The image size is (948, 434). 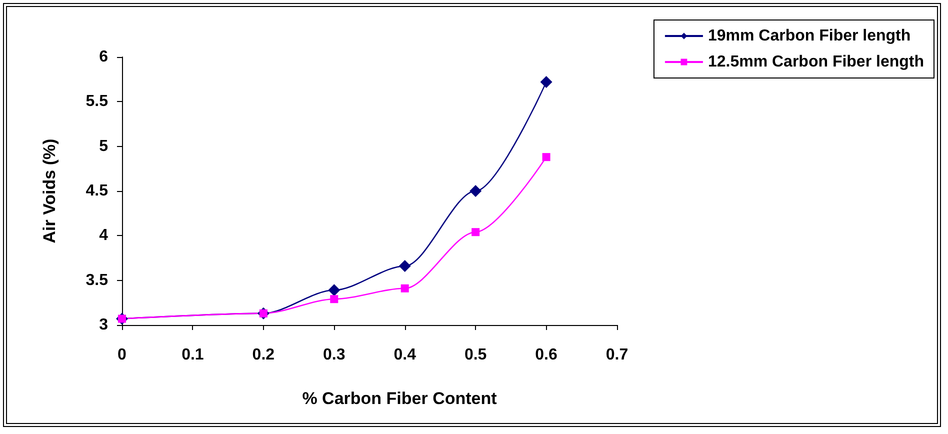 I want to click on x-tick-label: 0.3, so click(x=334, y=355).